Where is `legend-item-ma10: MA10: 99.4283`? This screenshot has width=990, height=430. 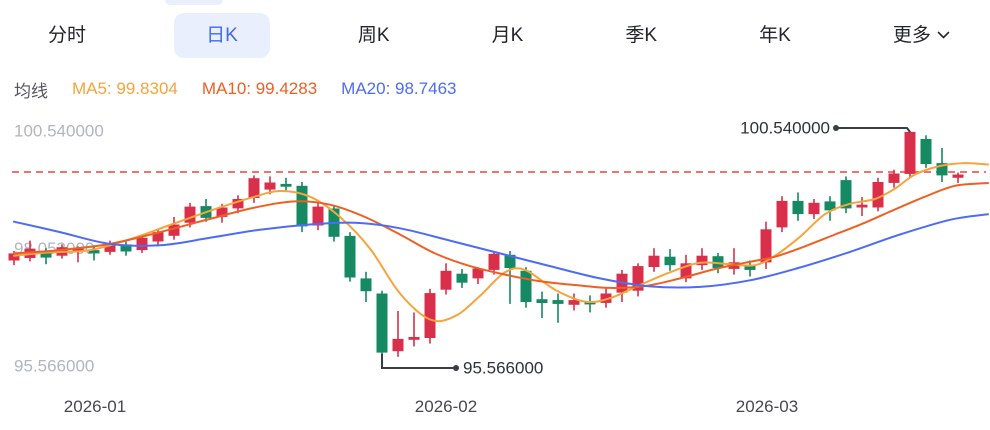
legend-item-ma10: MA10: 99.4283 is located at coordinates (259, 88).